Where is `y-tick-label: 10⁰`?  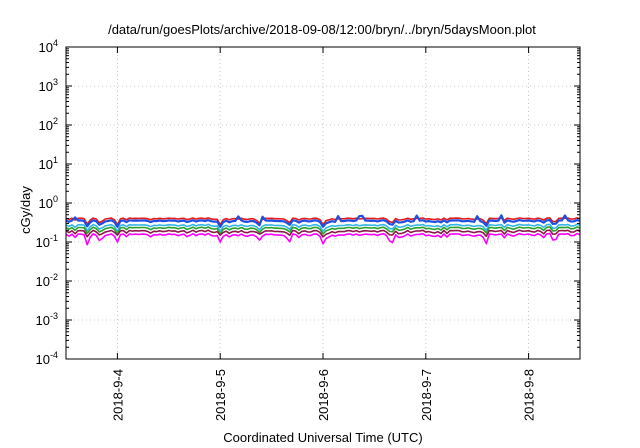 y-tick-label: 10⁰ is located at coordinates (48, 202).